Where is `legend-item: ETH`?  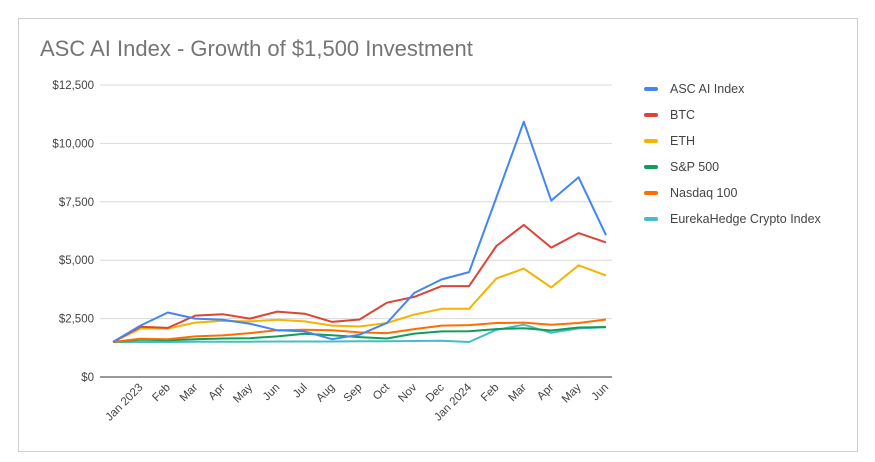 legend-item: ETH is located at coordinates (732, 141).